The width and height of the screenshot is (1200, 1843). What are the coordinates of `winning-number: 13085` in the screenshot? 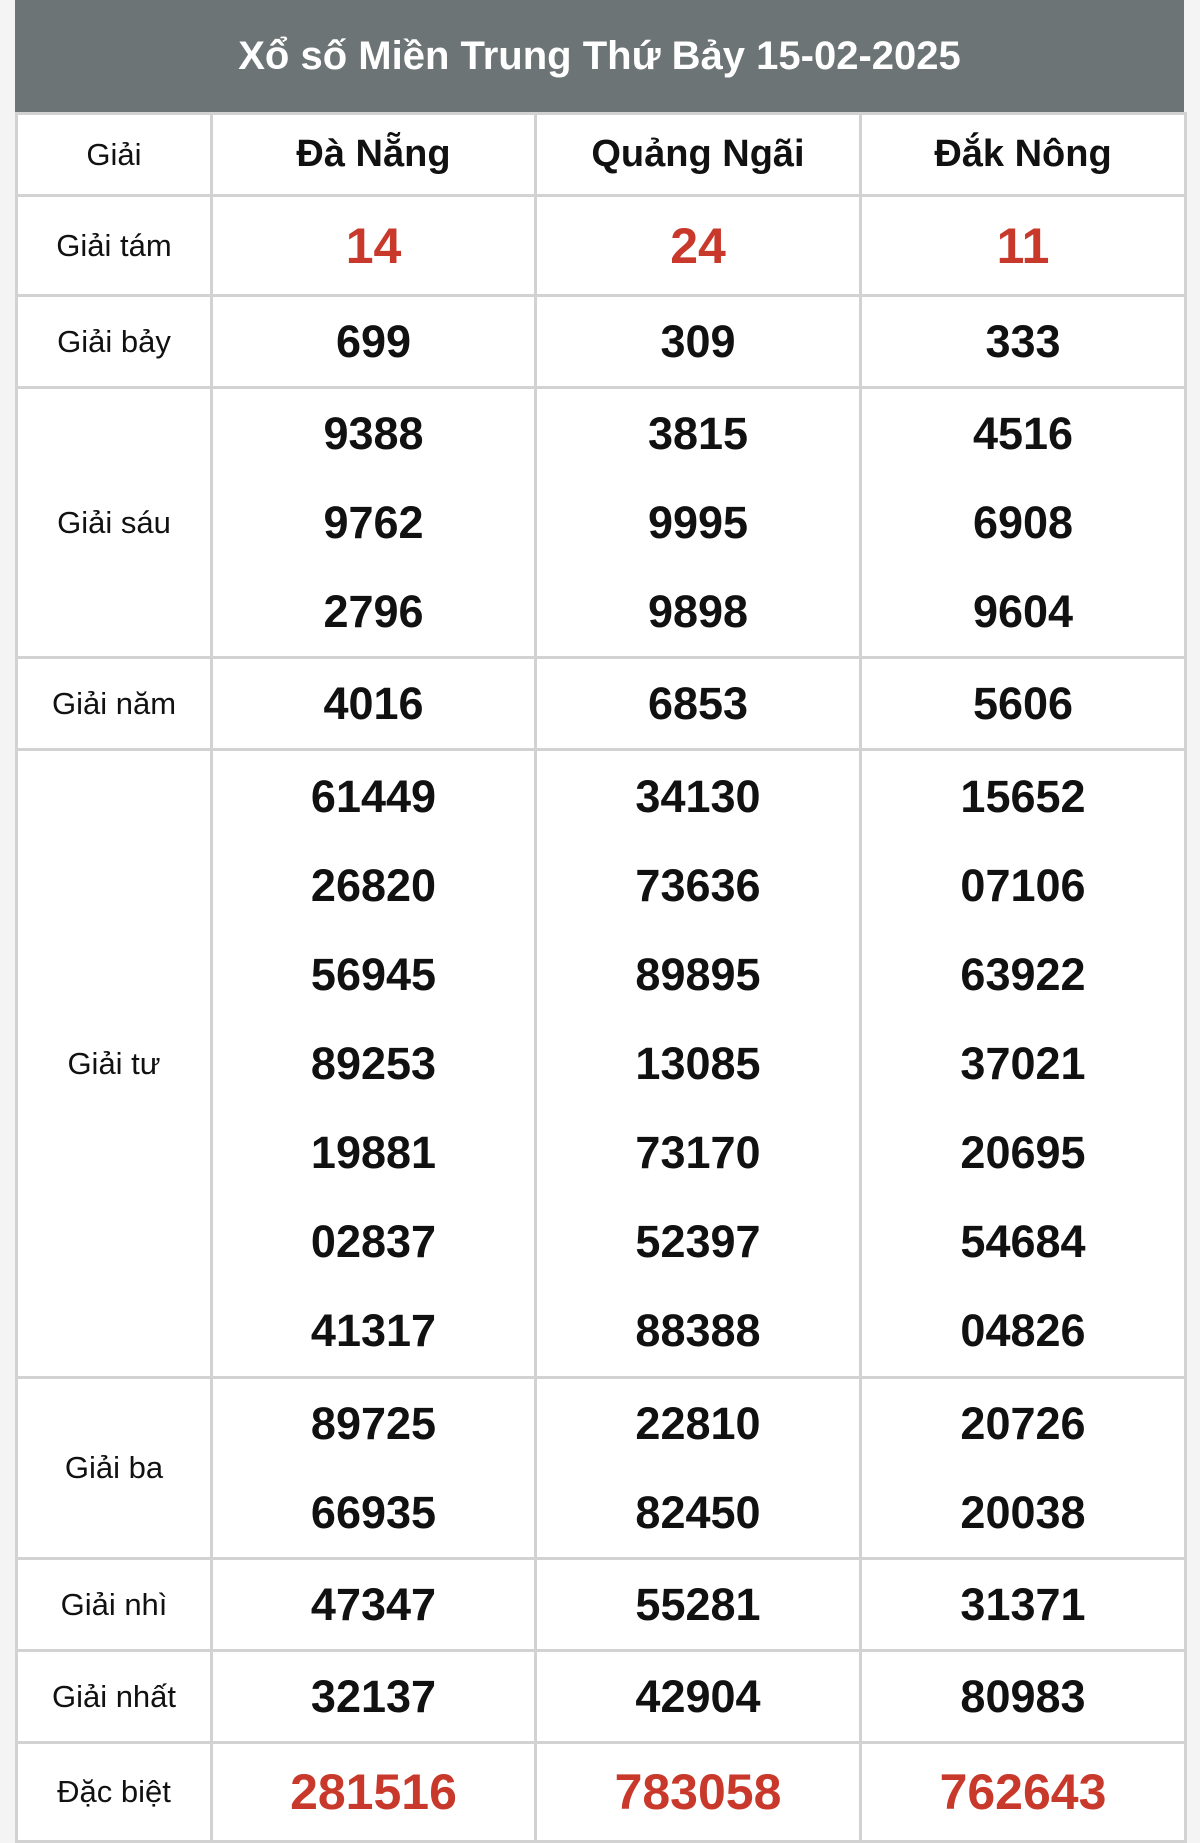 It's located at (698, 1063).